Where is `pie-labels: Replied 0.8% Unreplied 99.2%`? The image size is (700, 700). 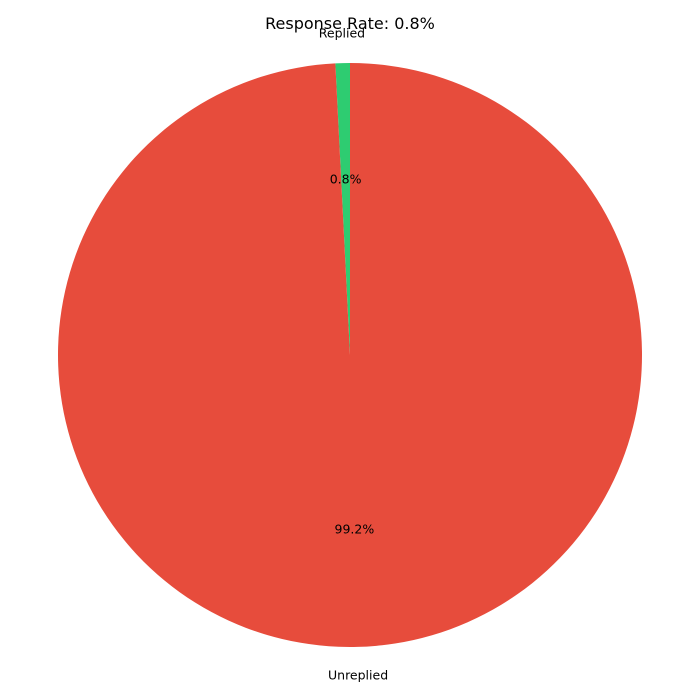 pie-labels: Replied 0.8% Unreplied 99.2% is located at coordinates (353, 353).